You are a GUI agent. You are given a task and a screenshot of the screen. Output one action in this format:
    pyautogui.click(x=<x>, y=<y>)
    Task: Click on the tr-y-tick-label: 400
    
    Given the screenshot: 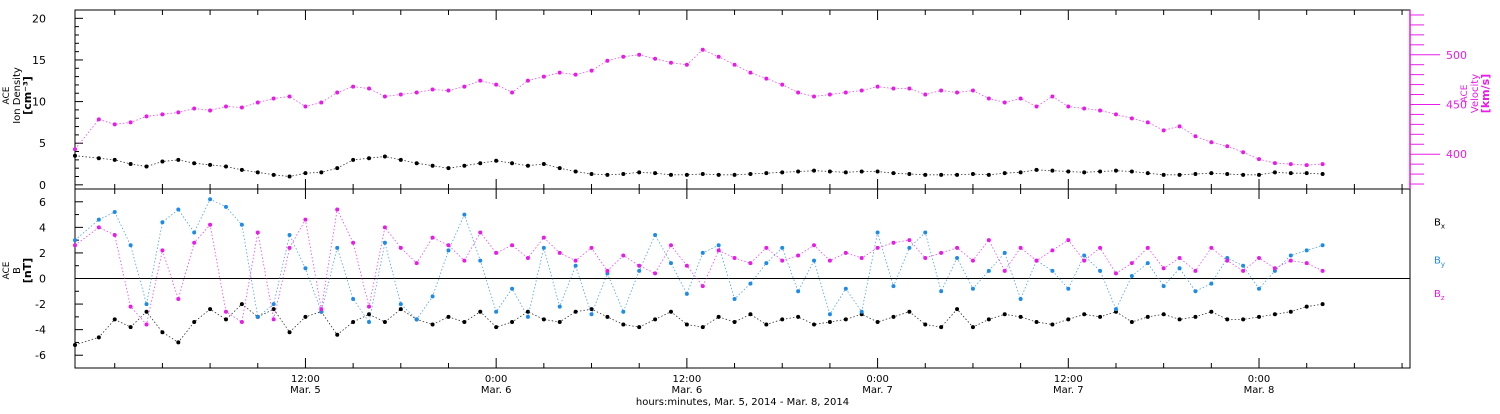 What is the action you would take?
    pyautogui.click(x=1456, y=154)
    